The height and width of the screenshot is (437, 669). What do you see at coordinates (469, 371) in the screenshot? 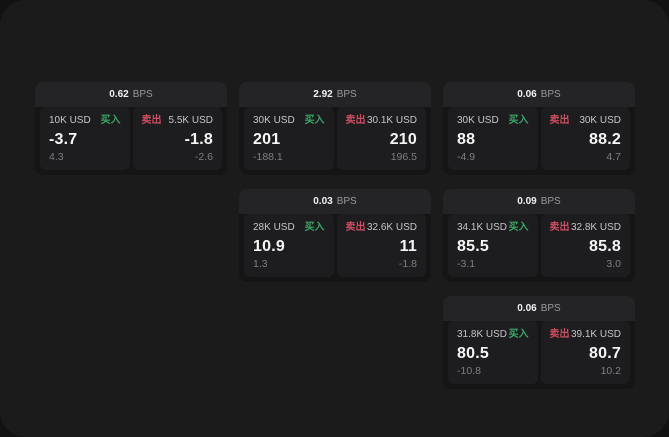
I see `buy-delta: -10.8` at bounding box center [469, 371].